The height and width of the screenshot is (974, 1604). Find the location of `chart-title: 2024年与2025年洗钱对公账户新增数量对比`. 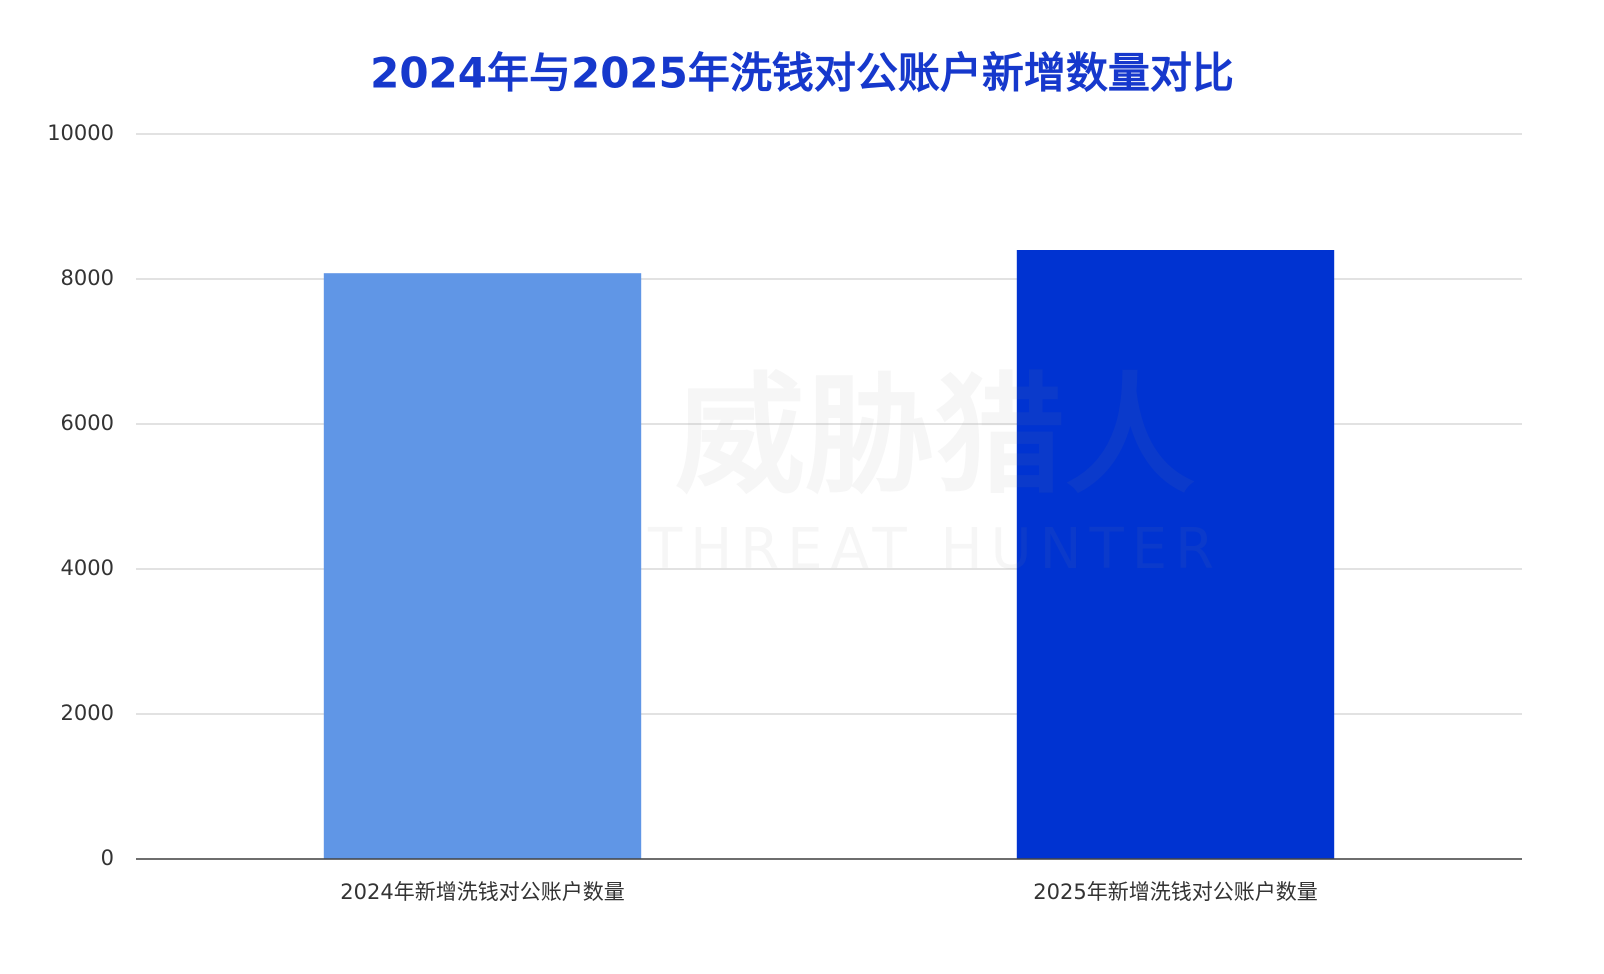

chart-title: 2024年与2025年洗钱对公账户新增数量对比 is located at coordinates (802, 73).